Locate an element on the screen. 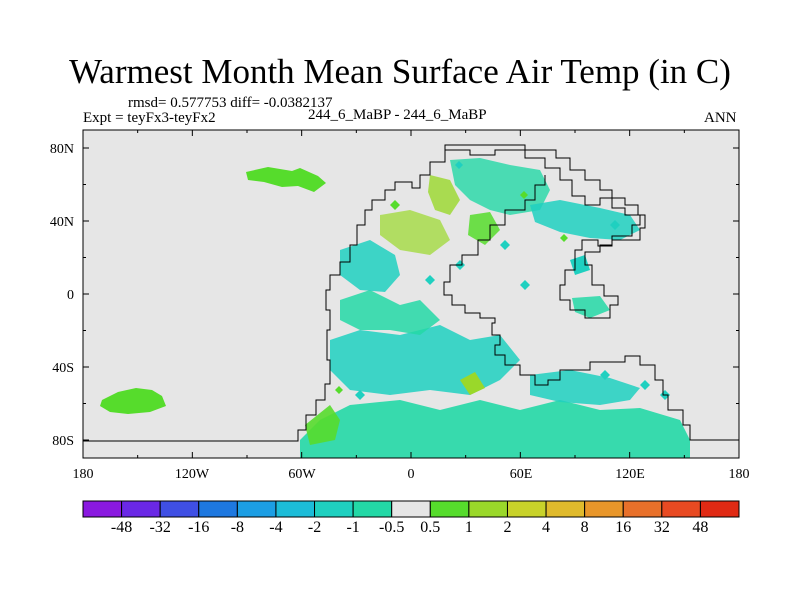  colorbar-label: -16 is located at coordinates (198, 527).